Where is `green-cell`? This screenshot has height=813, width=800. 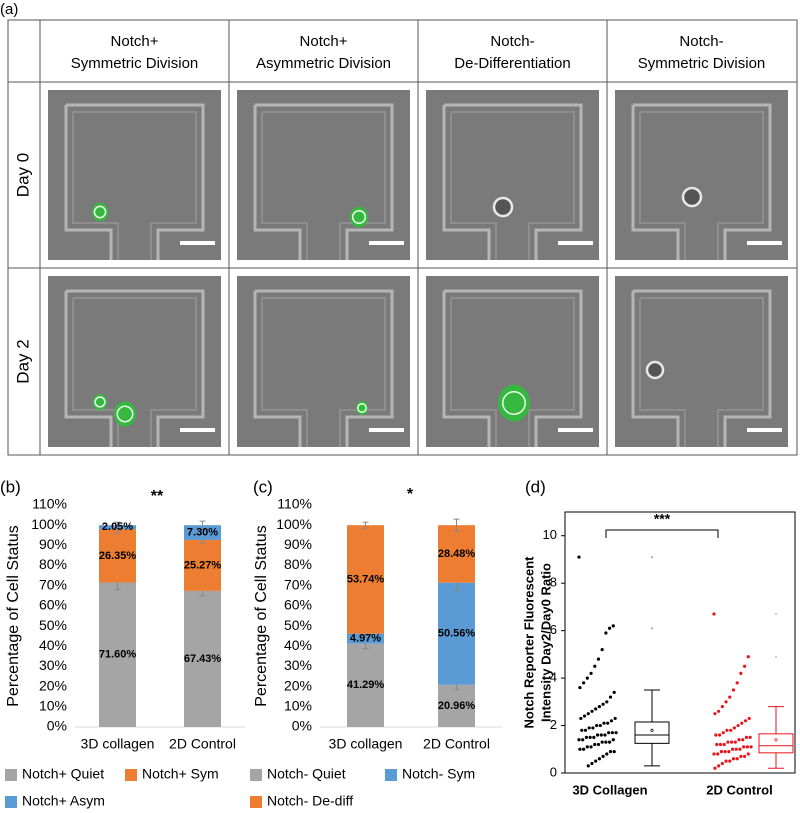 green-cell is located at coordinates (514, 403).